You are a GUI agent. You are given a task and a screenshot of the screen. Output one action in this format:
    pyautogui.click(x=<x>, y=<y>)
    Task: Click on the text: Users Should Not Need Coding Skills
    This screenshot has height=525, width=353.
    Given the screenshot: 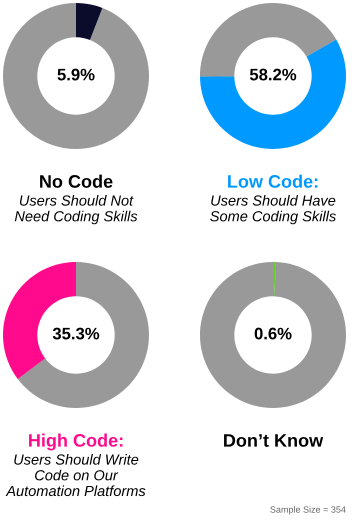 What is the action you would take?
    pyautogui.click(x=76, y=209)
    